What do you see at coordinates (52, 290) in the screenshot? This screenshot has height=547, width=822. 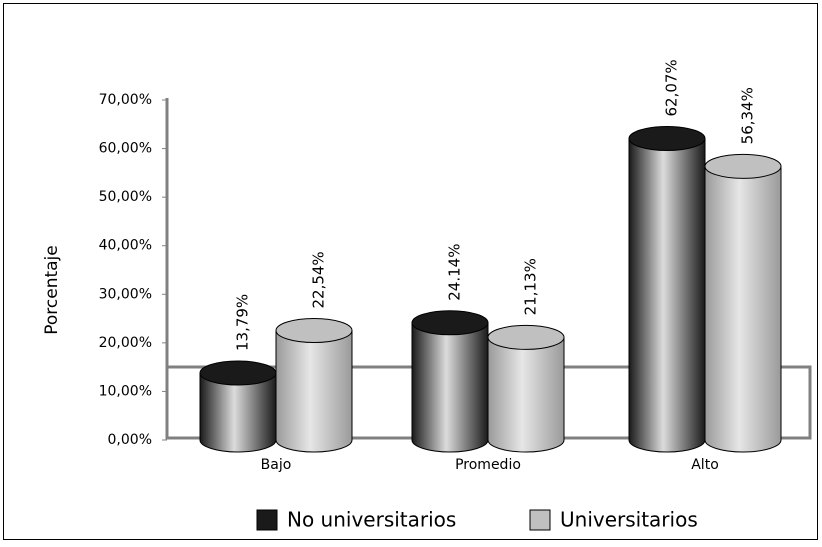 I see `y-axis-title: Porcentaje` at bounding box center [52, 290].